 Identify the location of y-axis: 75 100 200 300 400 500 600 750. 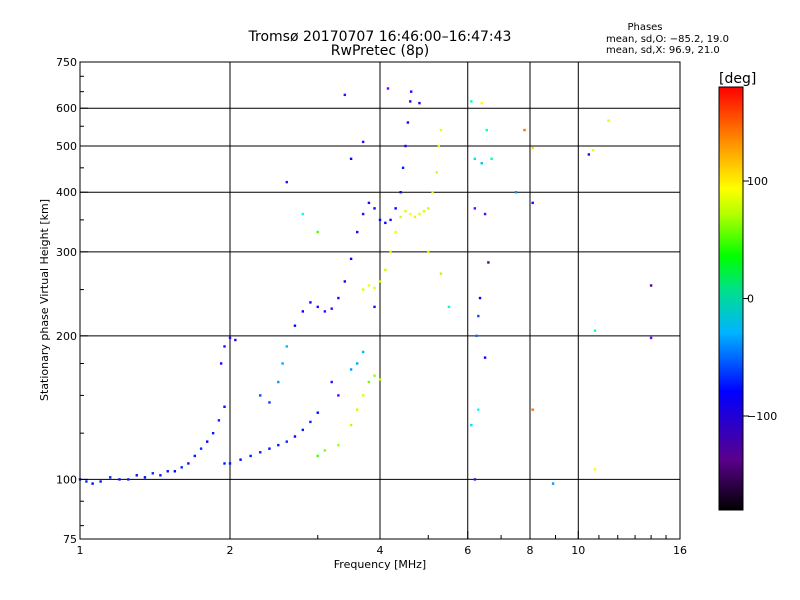
(72, 301).